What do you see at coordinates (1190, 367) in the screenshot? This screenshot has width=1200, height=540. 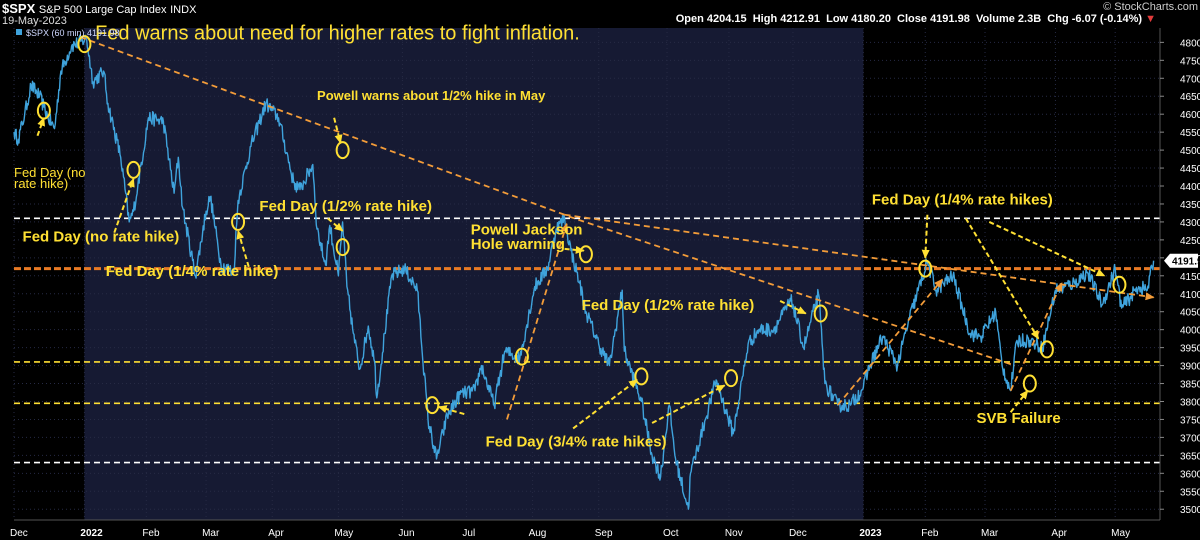 I see `y-tick-label: 3900` at bounding box center [1190, 367].